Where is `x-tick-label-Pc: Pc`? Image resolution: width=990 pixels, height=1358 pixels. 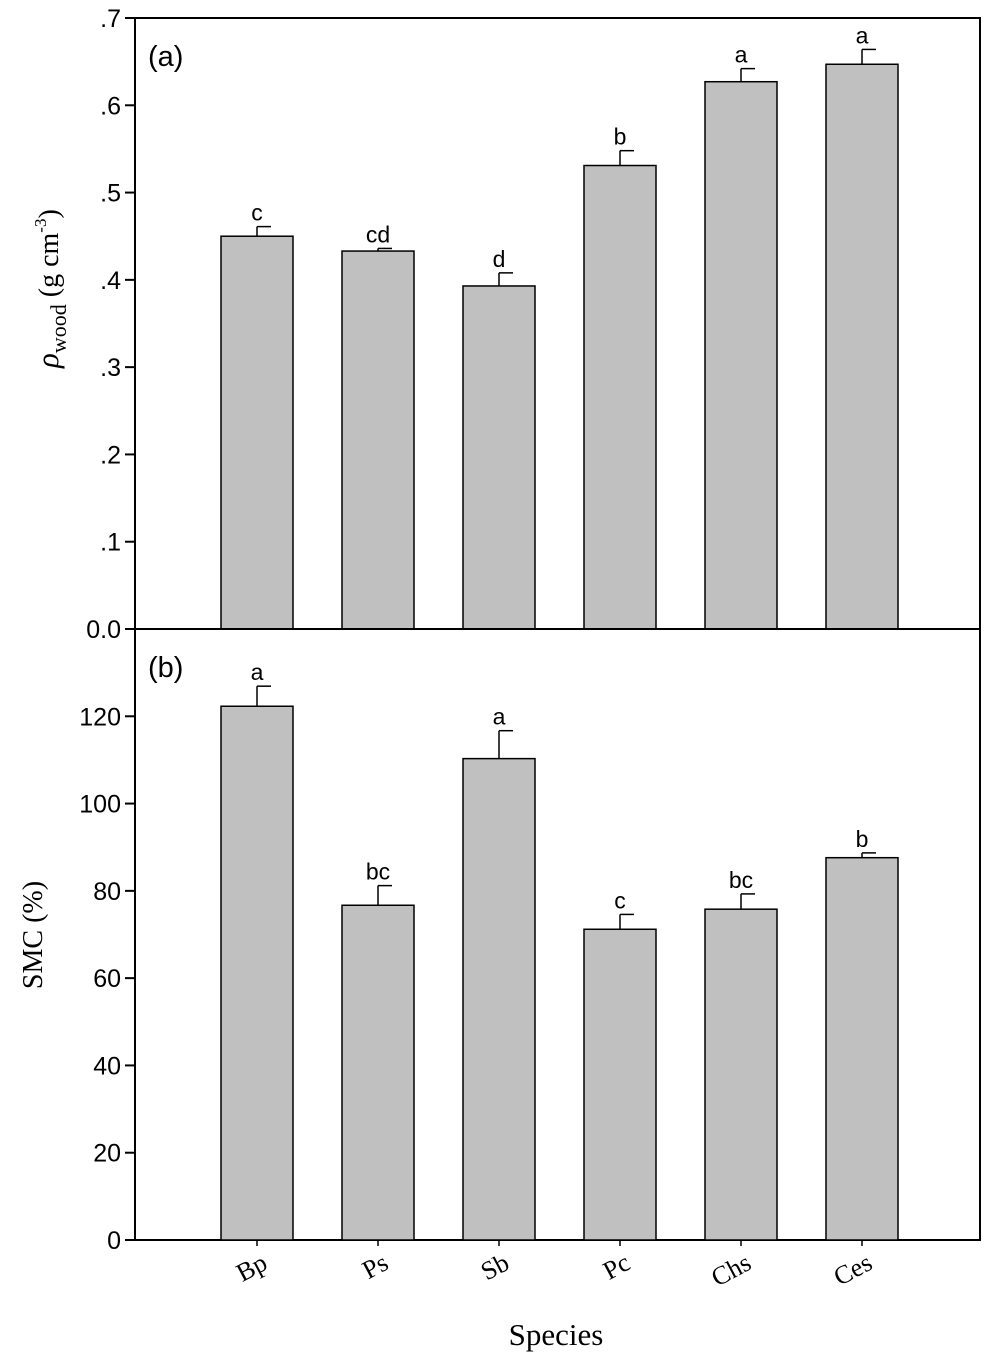
x-tick-label-Pc: Pc is located at coordinates (616, 1267).